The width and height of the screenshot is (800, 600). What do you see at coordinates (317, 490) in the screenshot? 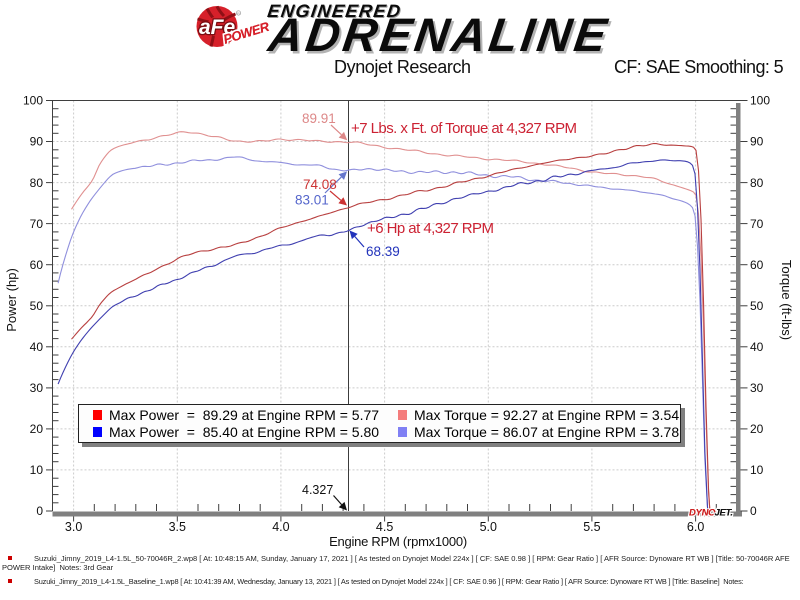
I see `svg-text: 4.327` at bounding box center [317, 490].